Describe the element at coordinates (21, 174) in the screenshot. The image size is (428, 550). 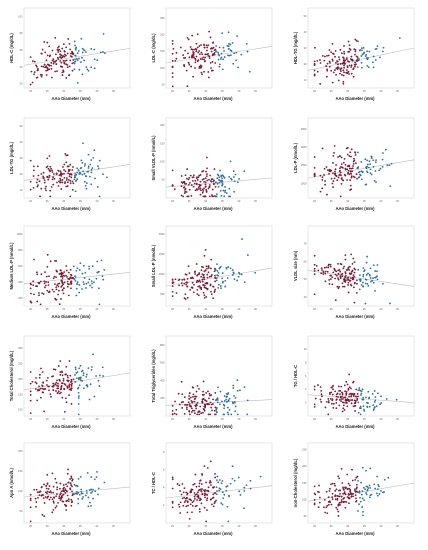
I see `y-tick-label: 20` at that location.